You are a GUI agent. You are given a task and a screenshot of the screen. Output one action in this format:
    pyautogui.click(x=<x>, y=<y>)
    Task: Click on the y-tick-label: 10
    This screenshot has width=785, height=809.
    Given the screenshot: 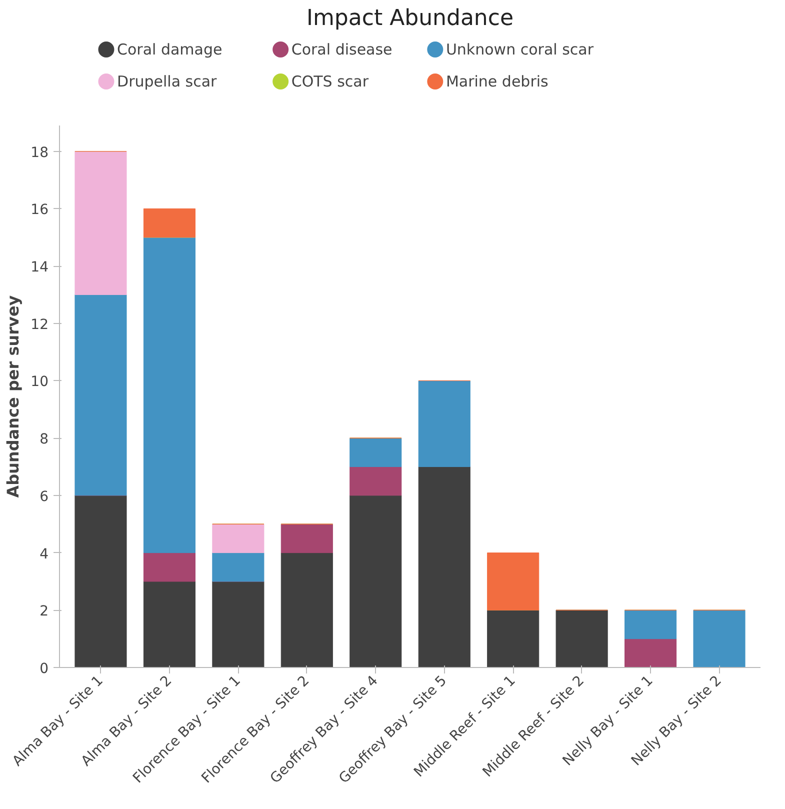 What is the action you would take?
    pyautogui.click(x=39, y=382)
    